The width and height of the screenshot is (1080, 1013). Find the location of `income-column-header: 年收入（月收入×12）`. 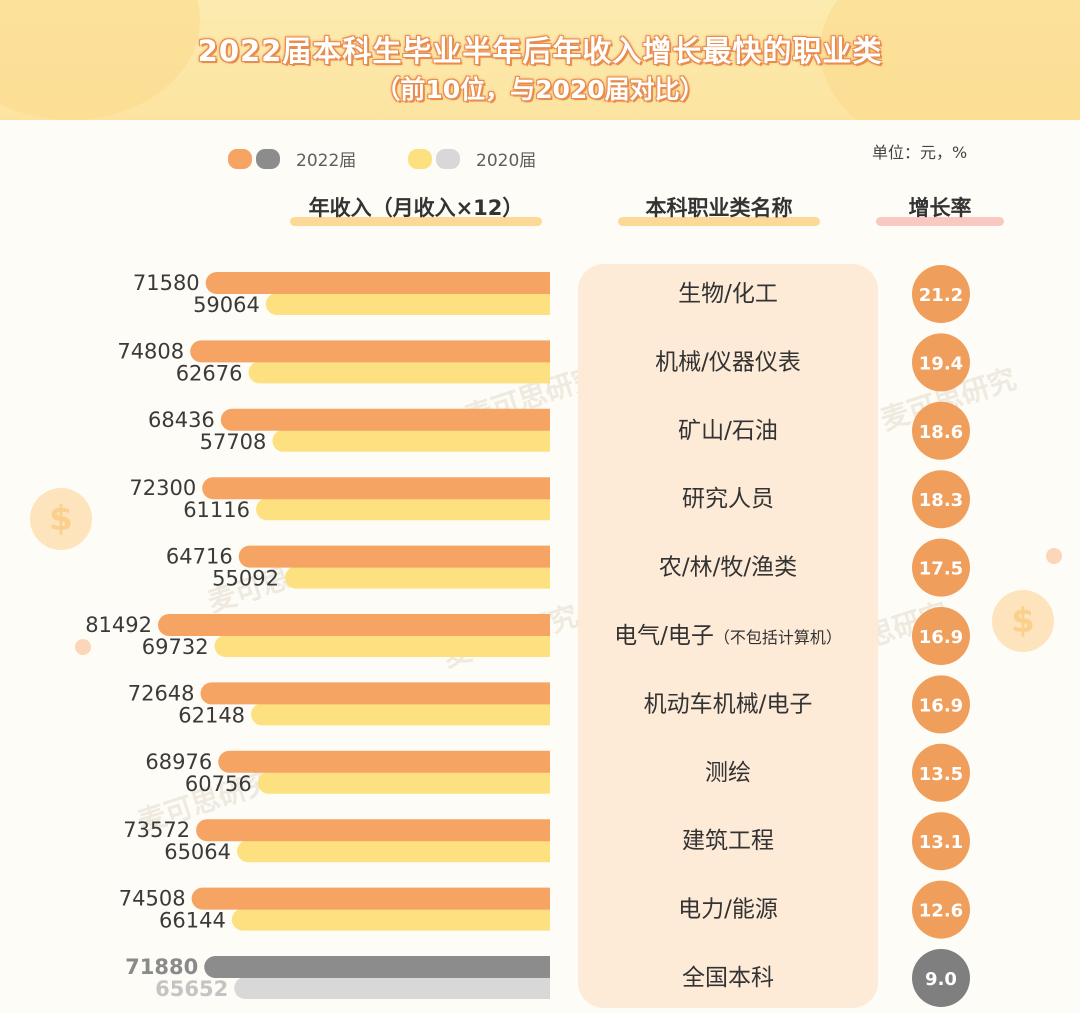

income-column-header: 年收入（月收入×12） is located at coordinates (416, 209).